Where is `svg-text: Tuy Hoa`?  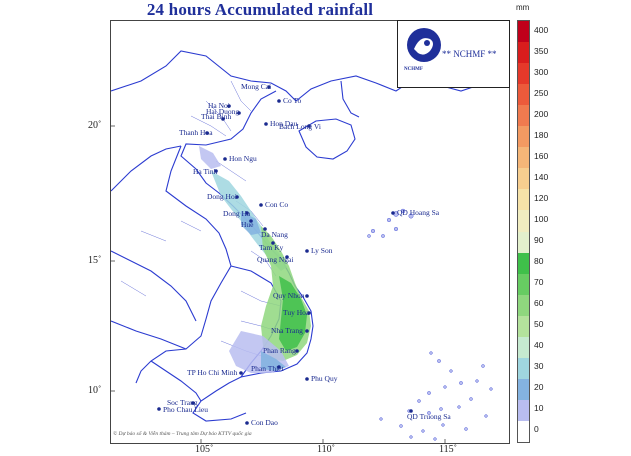 svg-text: Tuy Hoa is located at coordinates (296, 312).